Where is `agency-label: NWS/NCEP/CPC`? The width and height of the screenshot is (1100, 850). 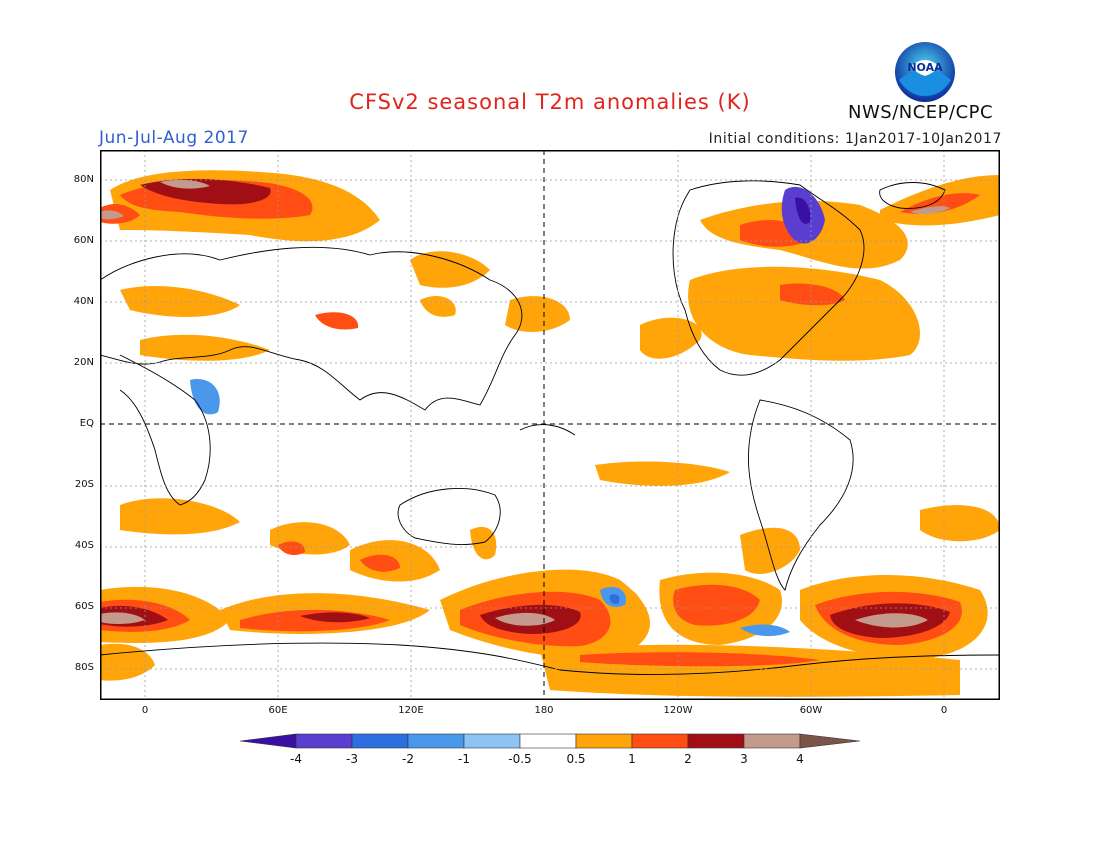
agency-label: NWS/NCEP/CPC is located at coordinates (921, 112).